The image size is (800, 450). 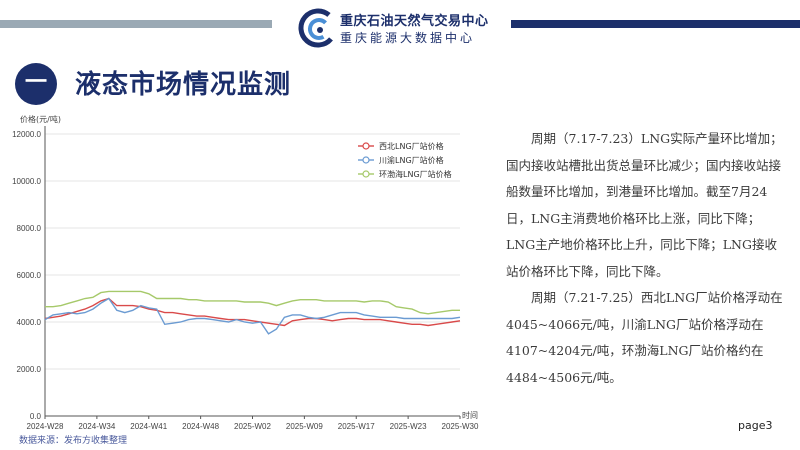 What do you see at coordinates (415, 174) in the screenshot?
I see `legend-label: 环渤海LNG厂站价格` at bounding box center [415, 174].